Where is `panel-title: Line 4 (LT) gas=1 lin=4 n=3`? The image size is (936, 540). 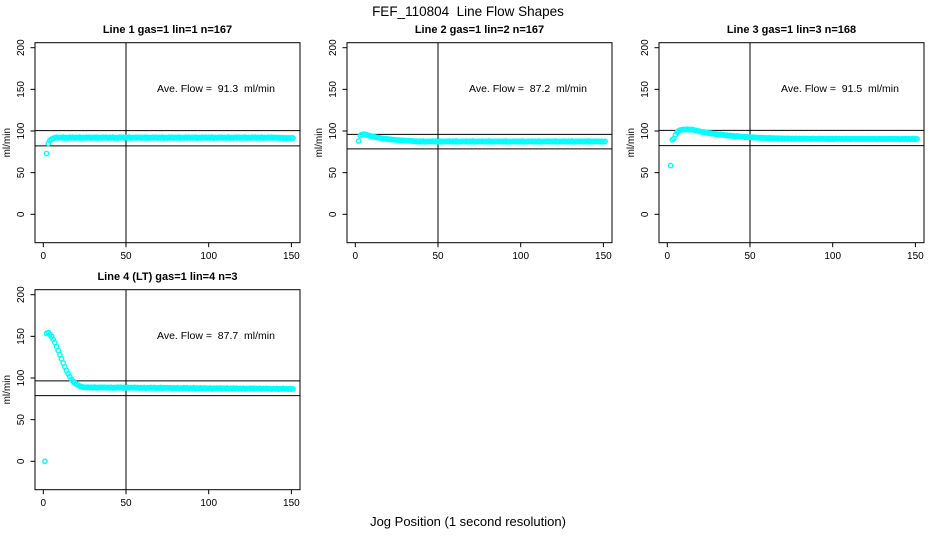 panel-title: Line 4 (LT) gas=1 lin=4 n=3 is located at coordinates (167, 277).